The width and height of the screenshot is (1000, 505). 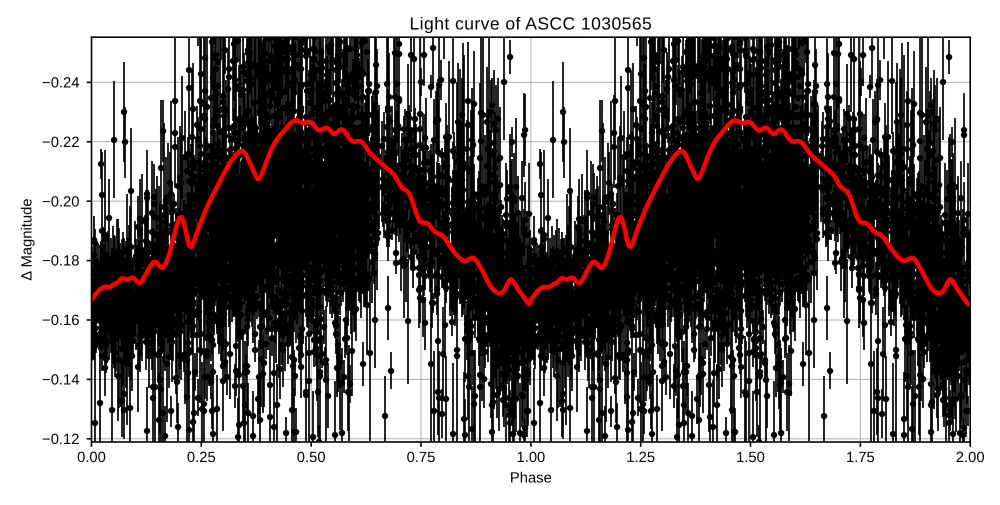 What do you see at coordinates (860, 458) in the screenshot?
I see `svg-text: 1.75` at bounding box center [860, 458].